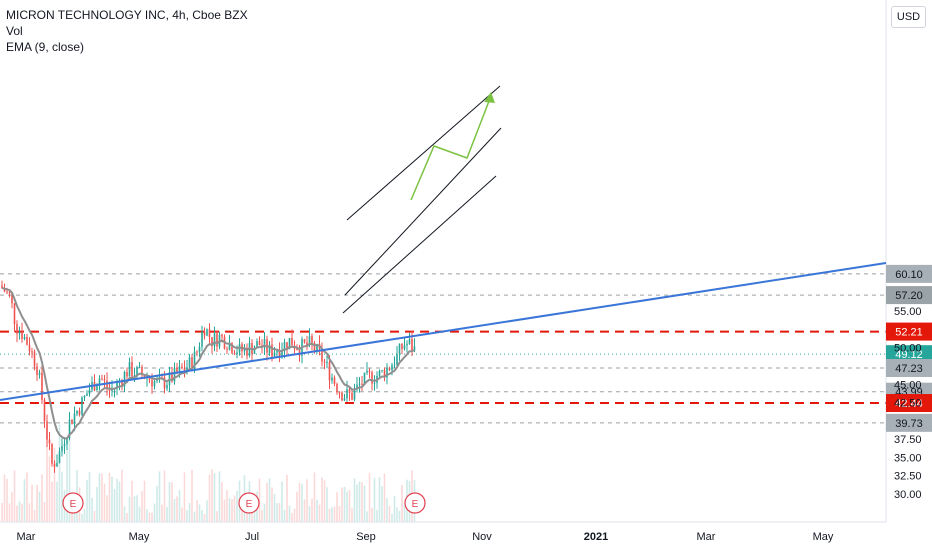 This screenshot has width=932, height=550. I want to click on symbol-title: MICRON TECHNOLOGY INC, 4h, Cboe BZX, so click(127, 15).